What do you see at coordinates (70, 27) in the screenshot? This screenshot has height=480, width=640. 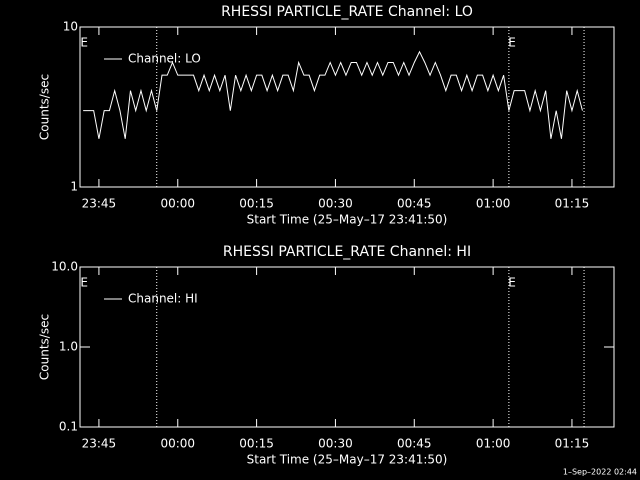 I see `y-tick-label: 10` at bounding box center [70, 27].